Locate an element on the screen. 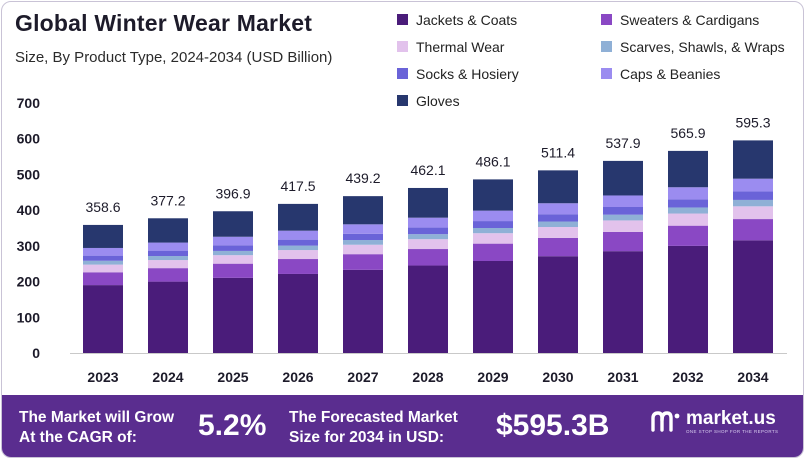 This screenshot has width=805, height=459. brand-logo: market.us ONE STOP SHOP FOR THE REPORTS is located at coordinates (714, 421).